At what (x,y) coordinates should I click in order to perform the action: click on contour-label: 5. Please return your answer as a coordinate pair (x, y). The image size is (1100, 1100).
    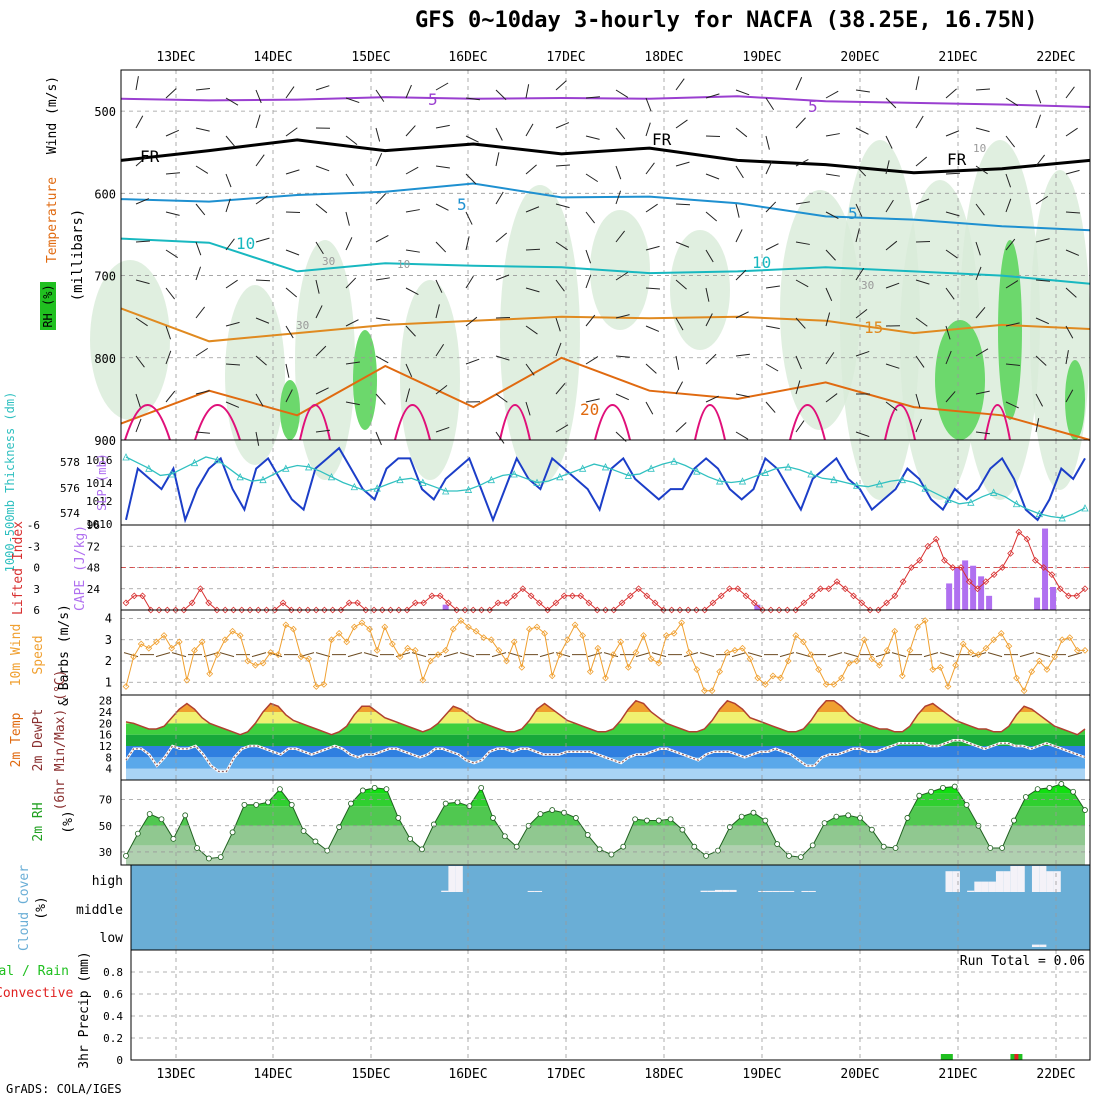
    Looking at the image, I should click on (853, 213).